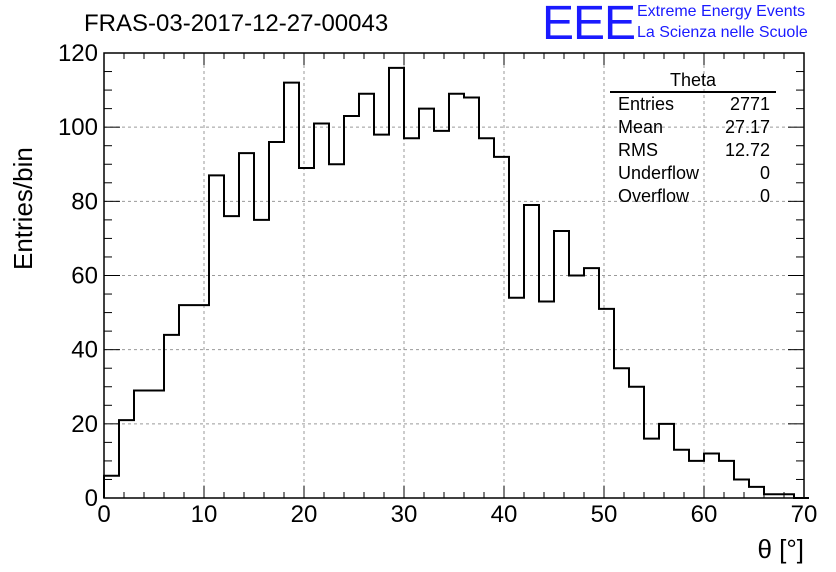 Image resolution: width=836 pixels, height=572 pixels. What do you see at coordinates (204, 514) in the screenshot?
I see `x-tick-label: 10` at bounding box center [204, 514].